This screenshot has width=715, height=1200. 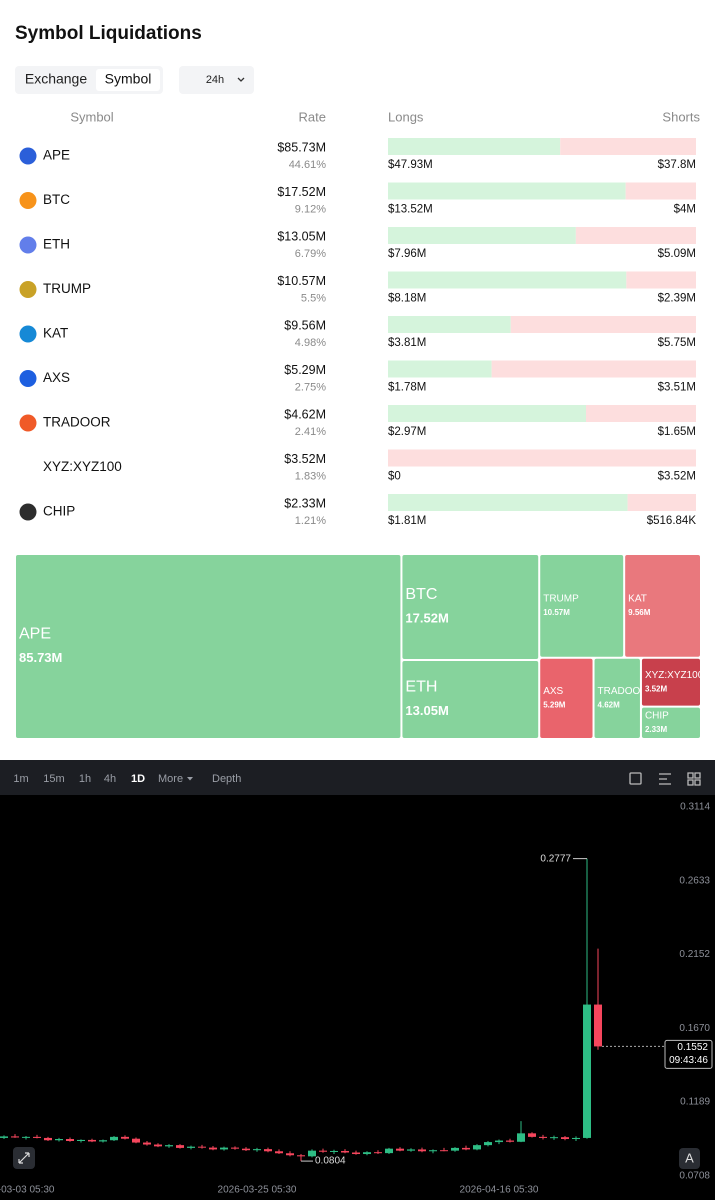 What do you see at coordinates (677, 343) in the screenshot?
I see `shorts-label: $5.75M` at bounding box center [677, 343].